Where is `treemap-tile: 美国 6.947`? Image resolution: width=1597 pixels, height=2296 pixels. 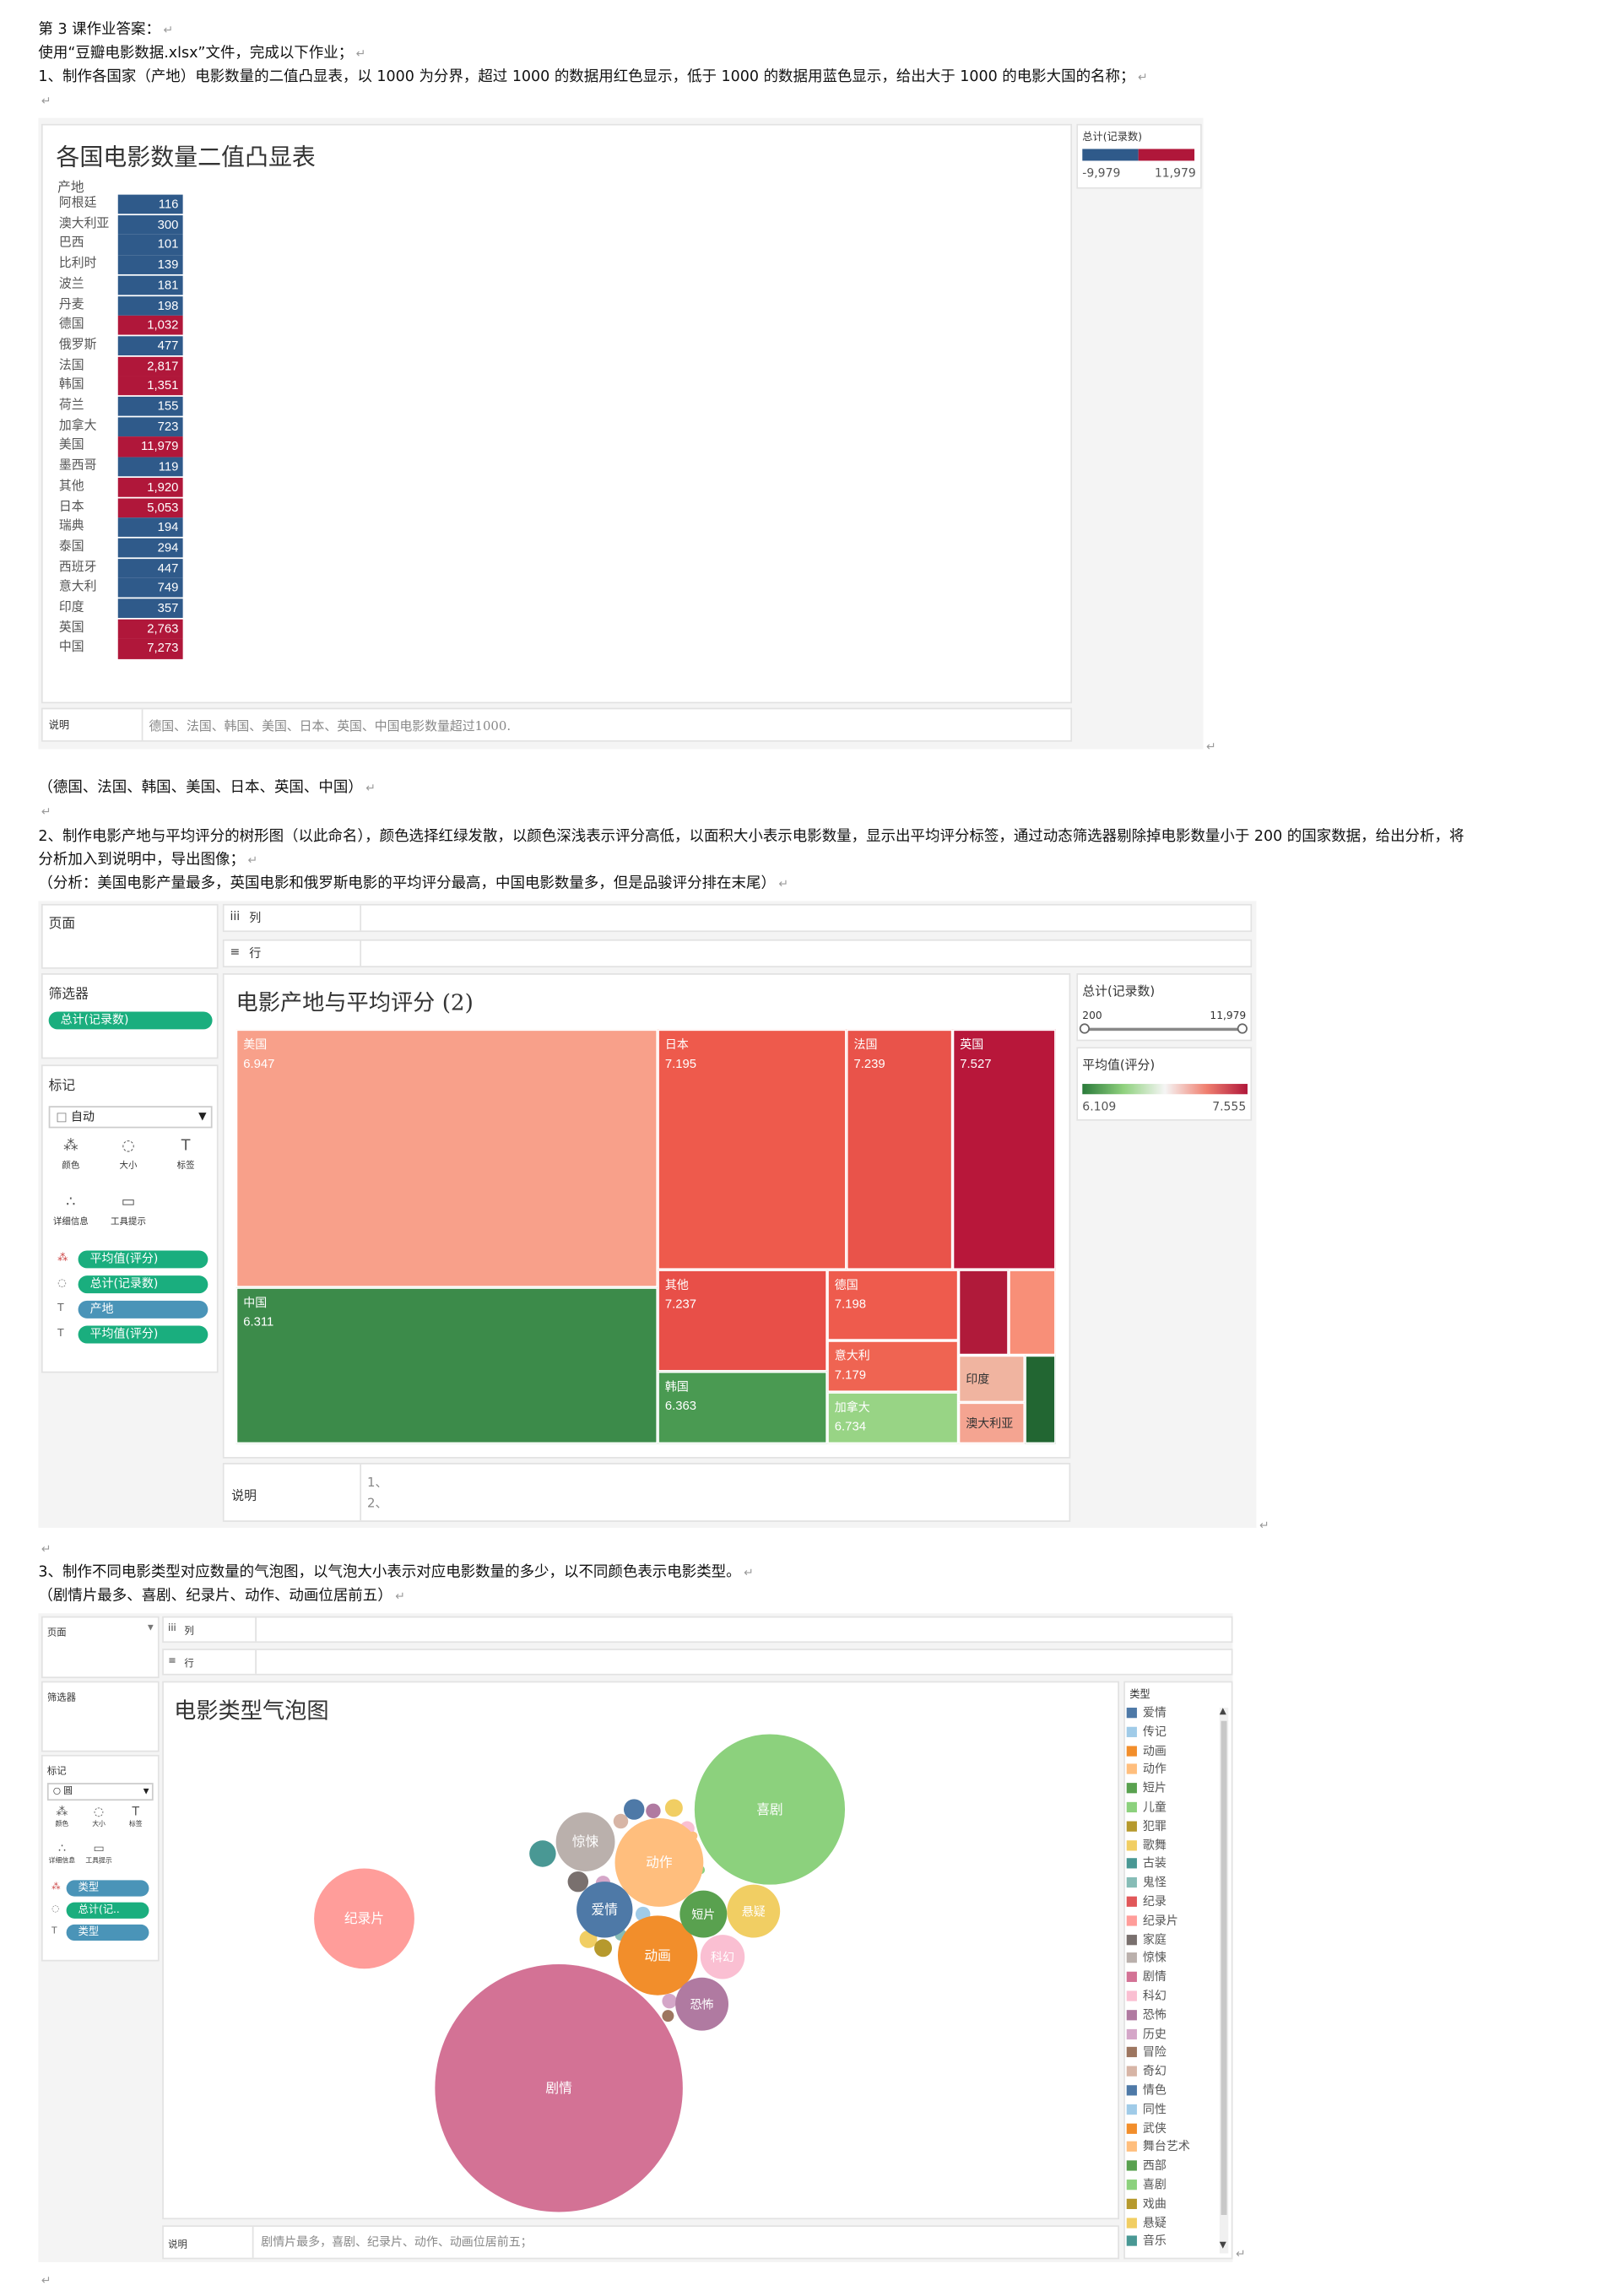 treemap-tile: 美国 6.947 is located at coordinates (446, 1158).